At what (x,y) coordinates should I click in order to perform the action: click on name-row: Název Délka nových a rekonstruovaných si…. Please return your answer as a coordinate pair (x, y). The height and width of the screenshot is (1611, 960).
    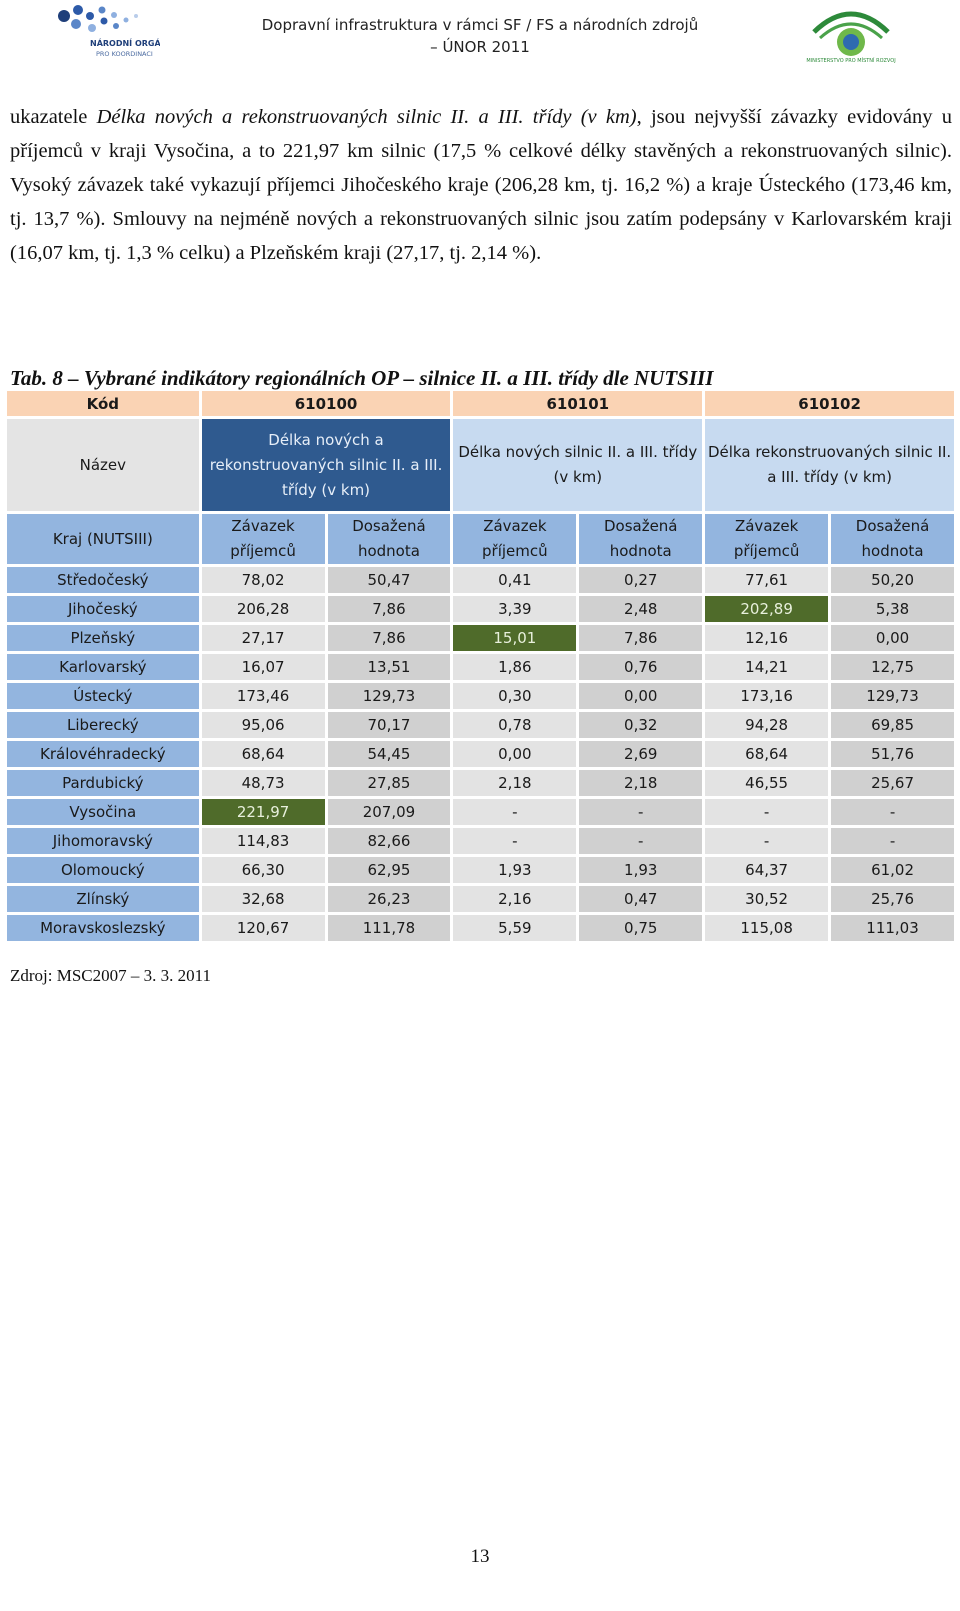
    Looking at the image, I should click on (480, 465).